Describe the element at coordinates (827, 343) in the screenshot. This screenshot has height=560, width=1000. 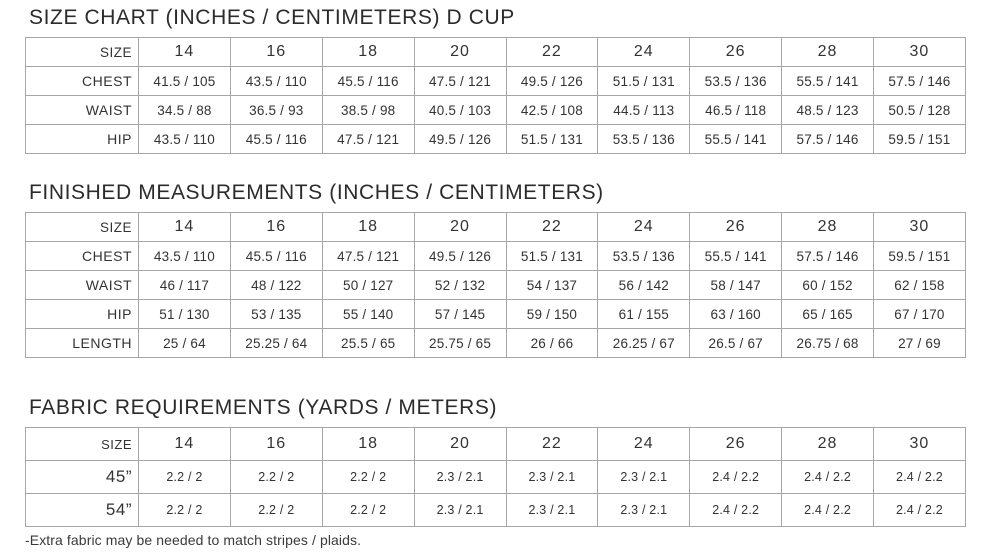
I see `table-cell: 26.75 / 68` at that location.